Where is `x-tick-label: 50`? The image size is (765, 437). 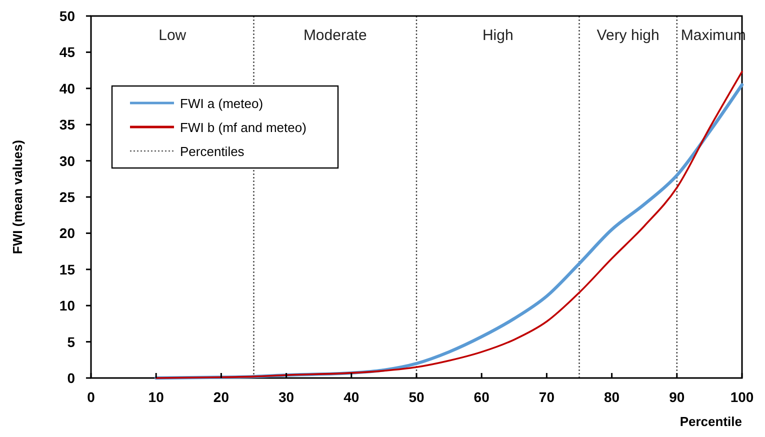 x-tick-label: 50 is located at coordinates (416, 397).